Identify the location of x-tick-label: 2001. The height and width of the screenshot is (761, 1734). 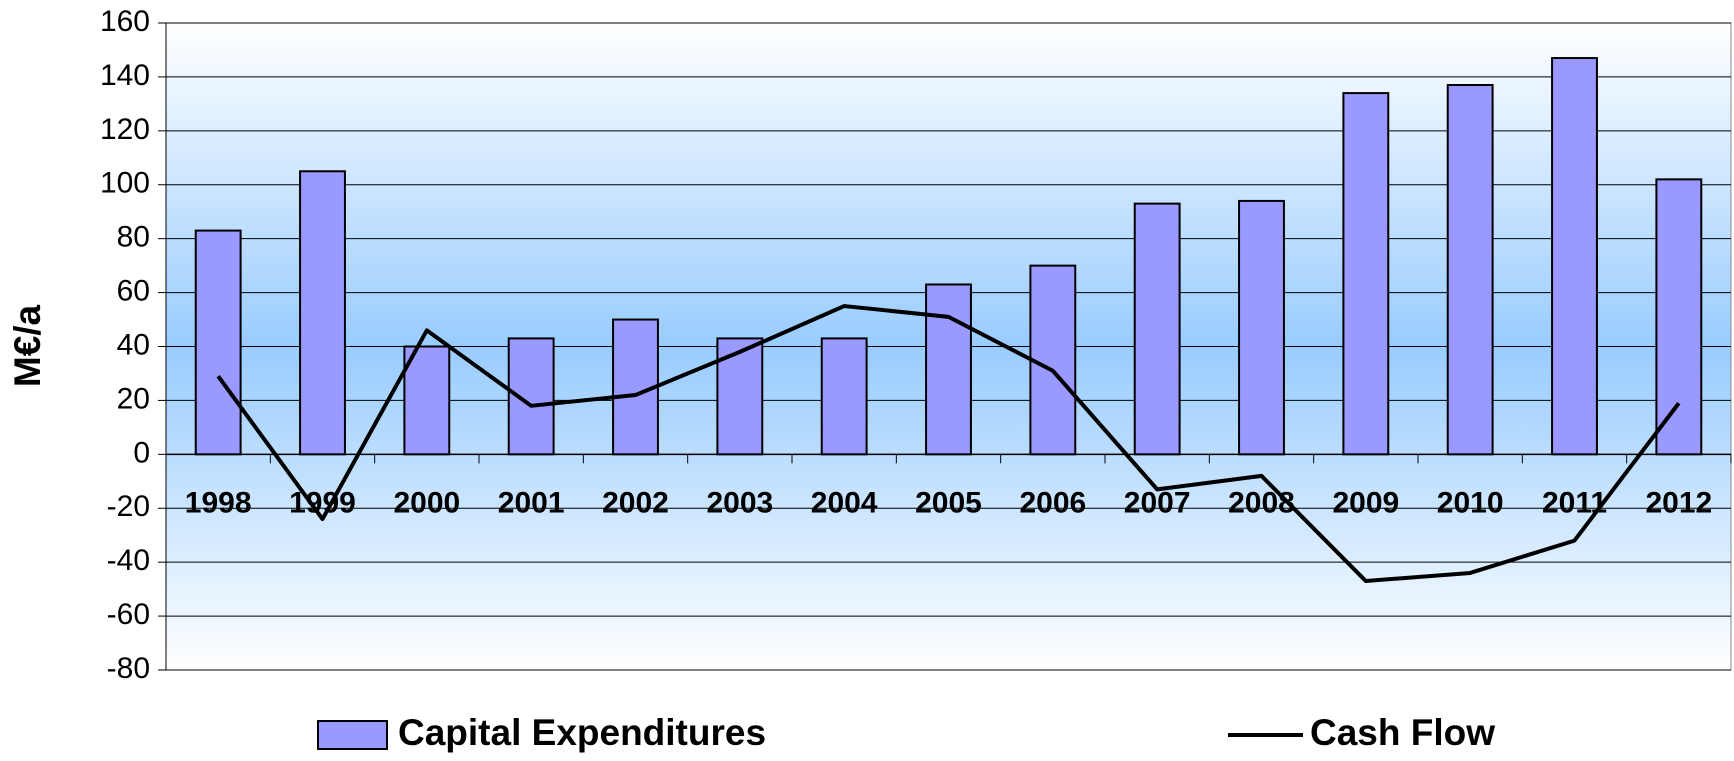
(531, 502).